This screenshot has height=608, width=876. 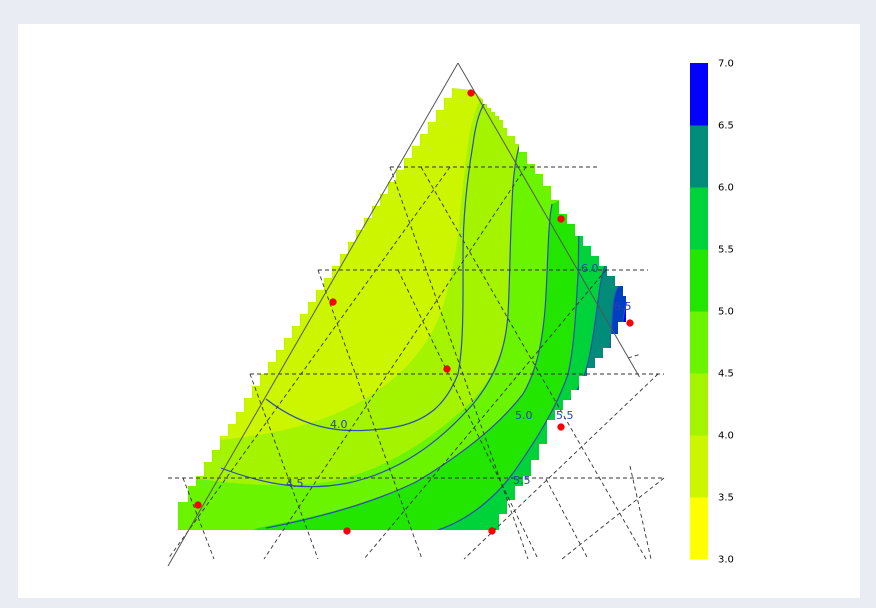 What do you see at coordinates (726, 250) in the screenshot?
I see `colorbar-tick-label: 5.5` at bounding box center [726, 250].